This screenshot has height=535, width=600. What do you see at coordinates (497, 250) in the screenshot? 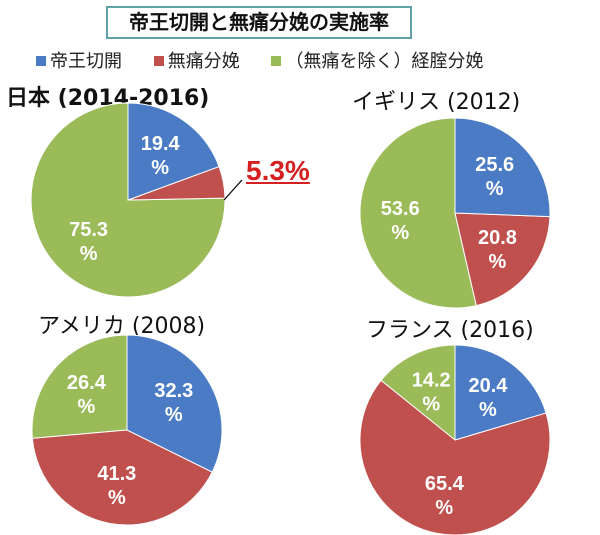
I see `pie-label-uk-1: 20.8%` at bounding box center [497, 250].